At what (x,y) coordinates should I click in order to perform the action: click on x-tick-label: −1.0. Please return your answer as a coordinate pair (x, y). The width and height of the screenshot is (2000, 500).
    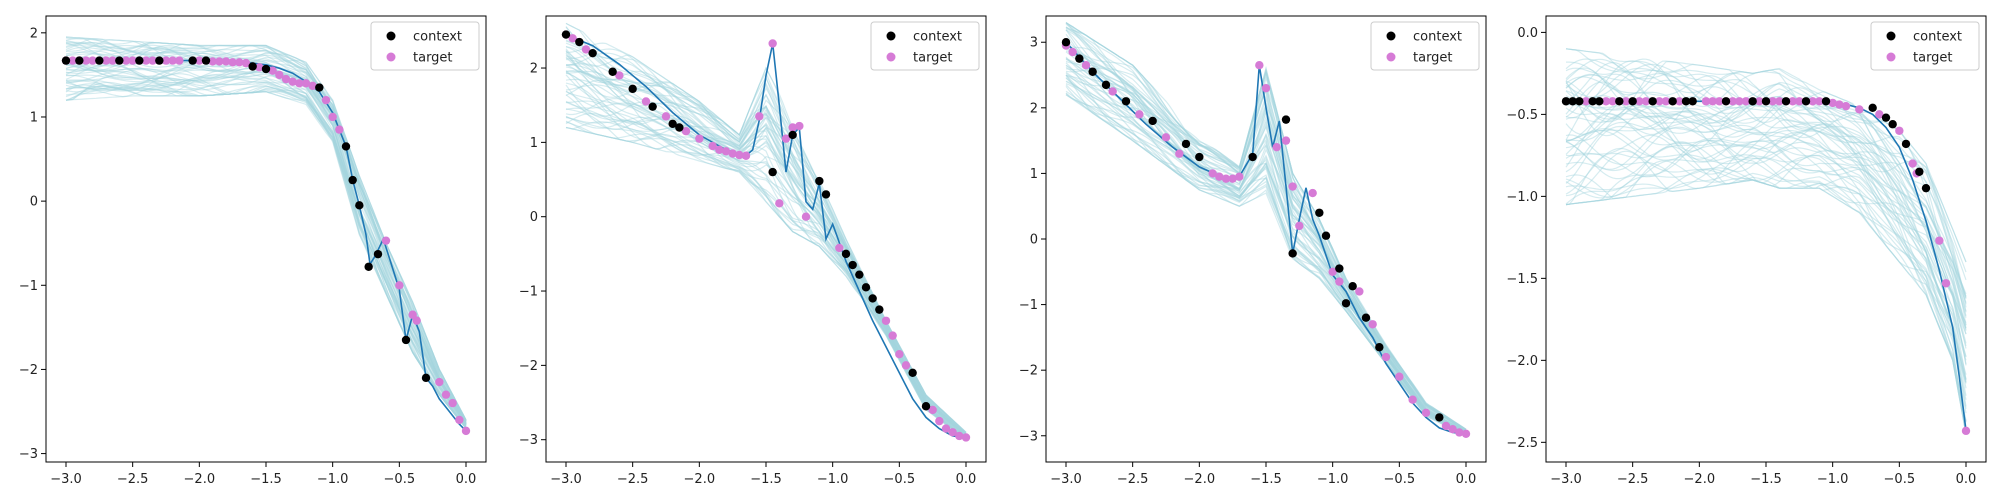
    Looking at the image, I should click on (1833, 479).